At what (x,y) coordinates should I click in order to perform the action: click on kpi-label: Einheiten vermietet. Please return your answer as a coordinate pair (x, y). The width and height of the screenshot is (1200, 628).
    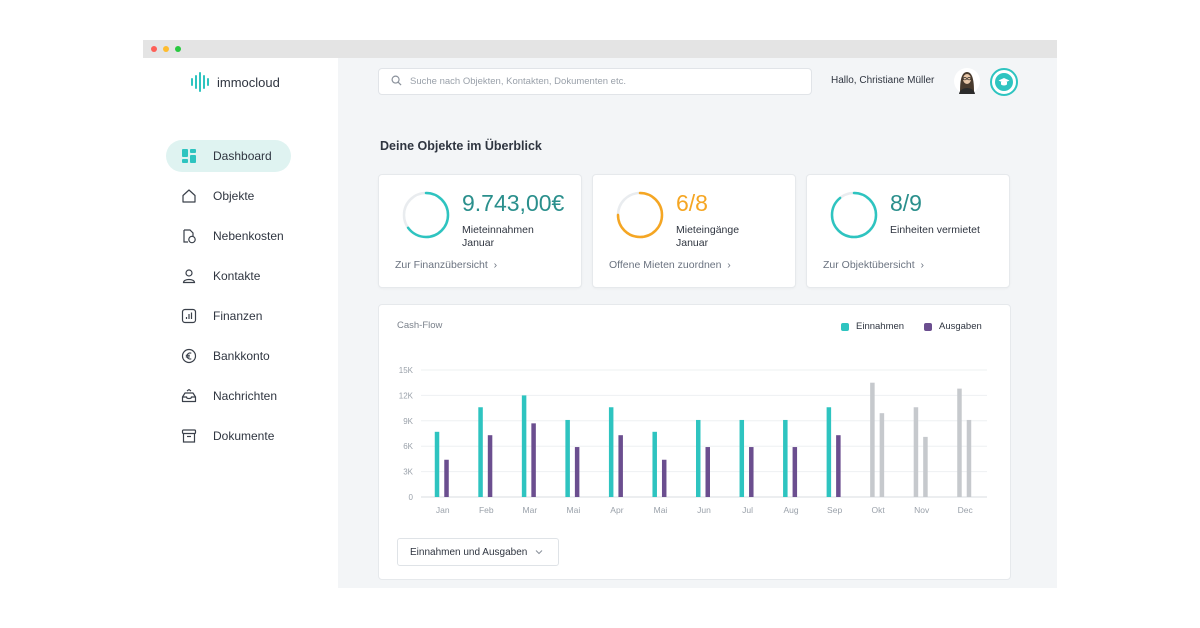
    Looking at the image, I should click on (935, 230).